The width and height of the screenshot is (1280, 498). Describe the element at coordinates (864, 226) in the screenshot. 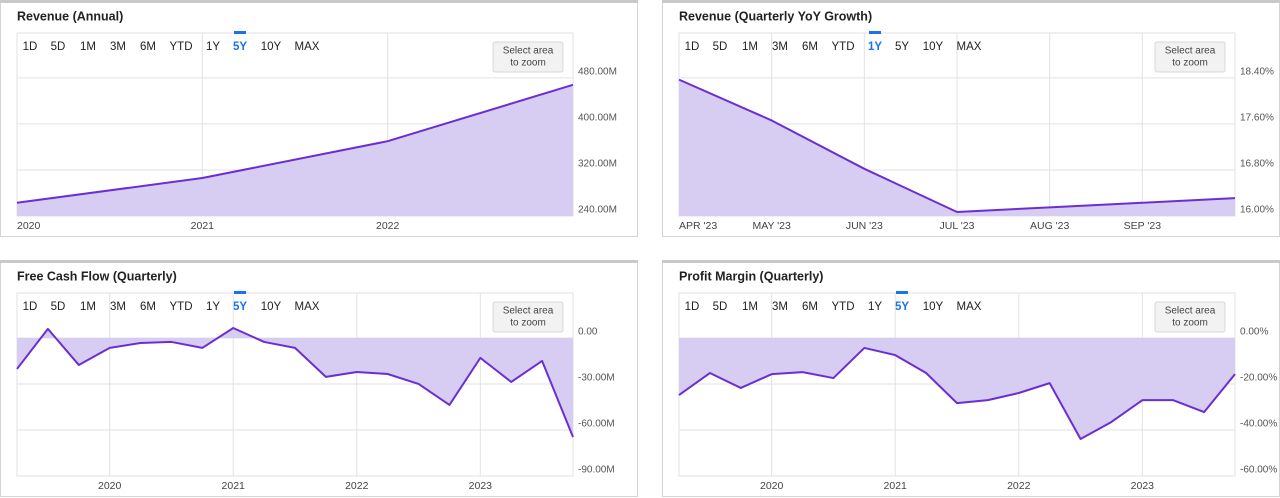

I see `x-tick-label: JUN '23` at that location.